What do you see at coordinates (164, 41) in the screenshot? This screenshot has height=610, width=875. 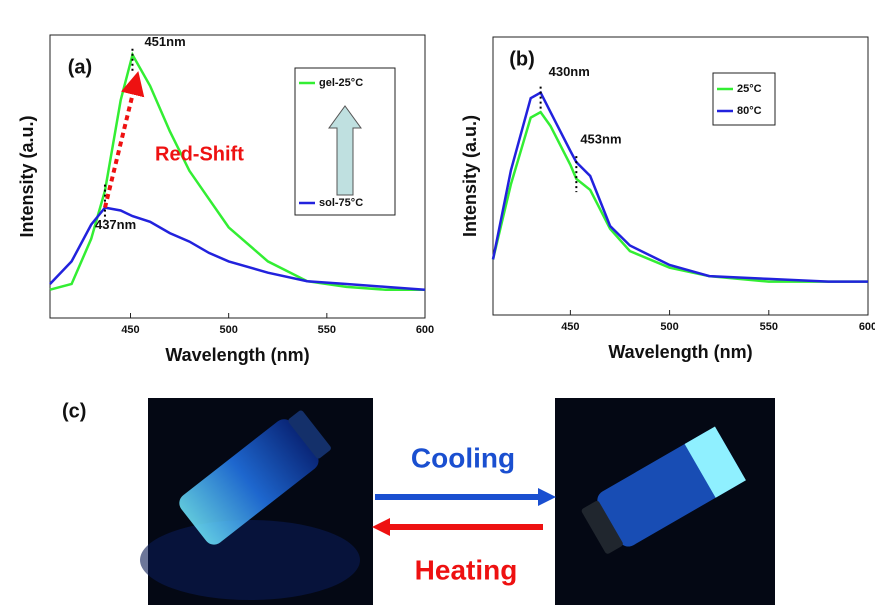 I see `annotation: 451nm` at bounding box center [164, 41].